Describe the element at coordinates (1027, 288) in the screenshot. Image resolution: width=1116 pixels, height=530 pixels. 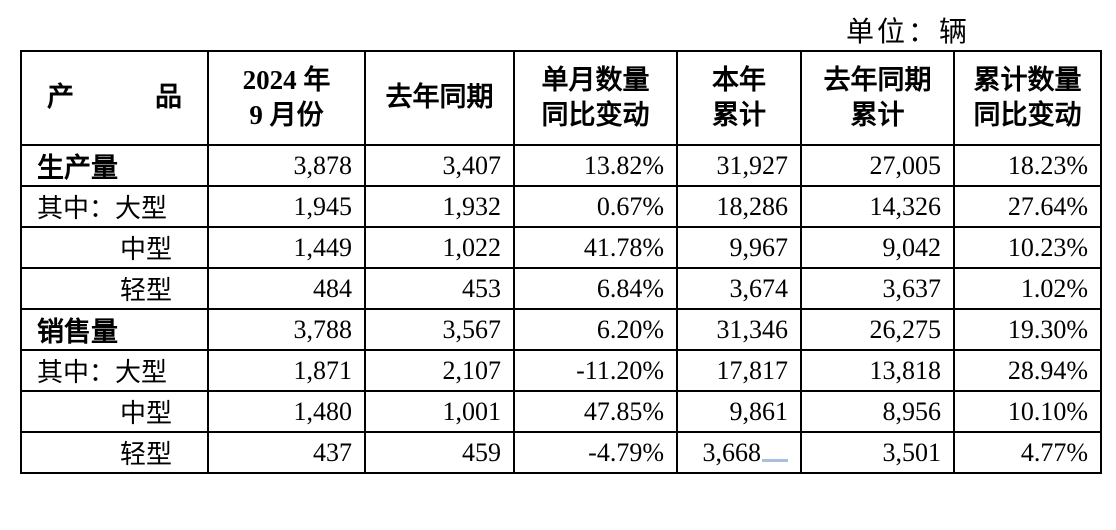
I see `cell-ytd-yoy-change: 1.02%` at that location.